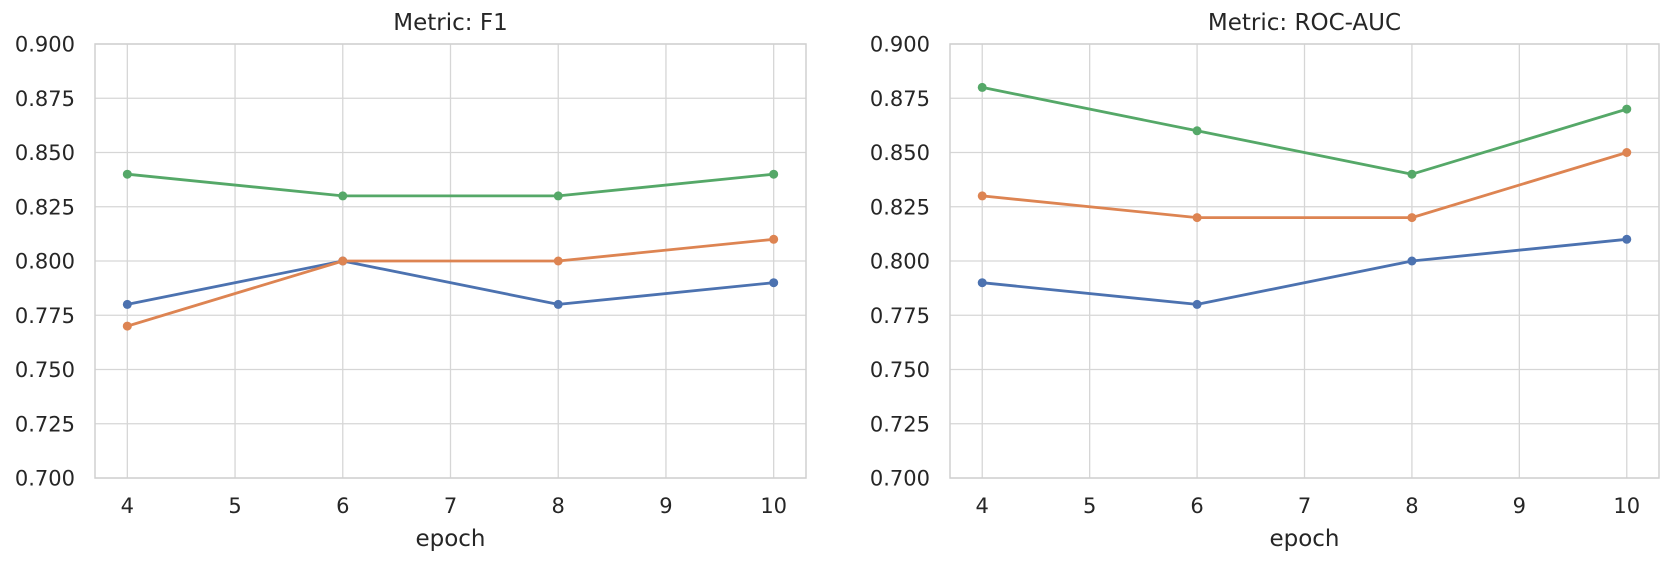 Image resolution: width=1673 pixels, height=565 pixels. What do you see at coordinates (1304, 23) in the screenshot?
I see `chart-title: Metric: ROC-AUC` at bounding box center [1304, 23].